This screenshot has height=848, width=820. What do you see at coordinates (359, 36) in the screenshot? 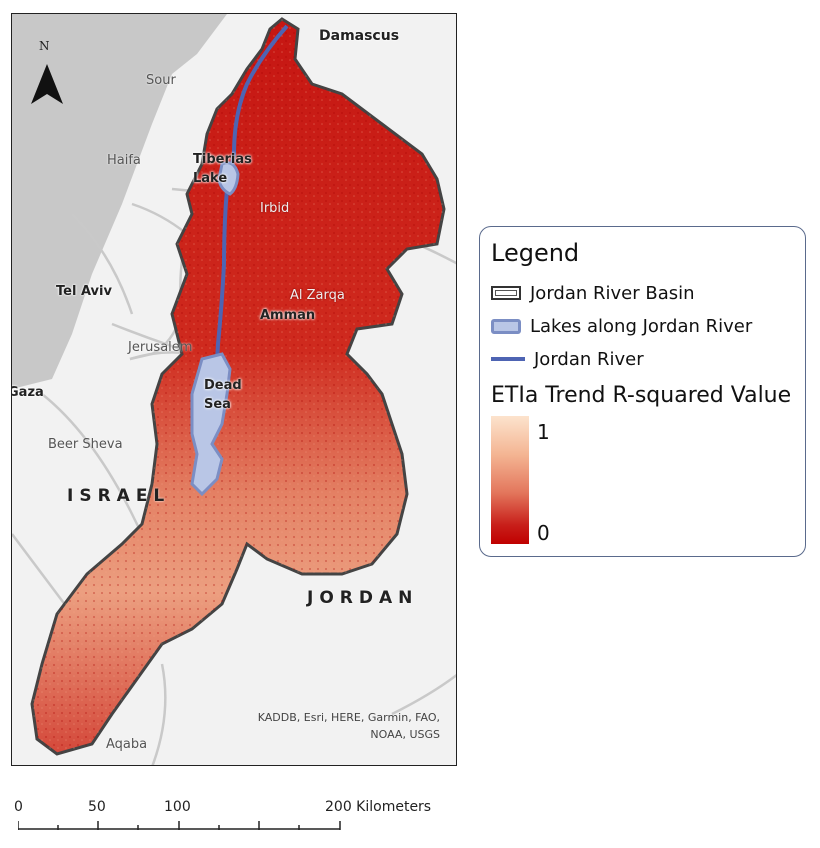
I see `label-damascus: Damascus` at bounding box center [359, 36].